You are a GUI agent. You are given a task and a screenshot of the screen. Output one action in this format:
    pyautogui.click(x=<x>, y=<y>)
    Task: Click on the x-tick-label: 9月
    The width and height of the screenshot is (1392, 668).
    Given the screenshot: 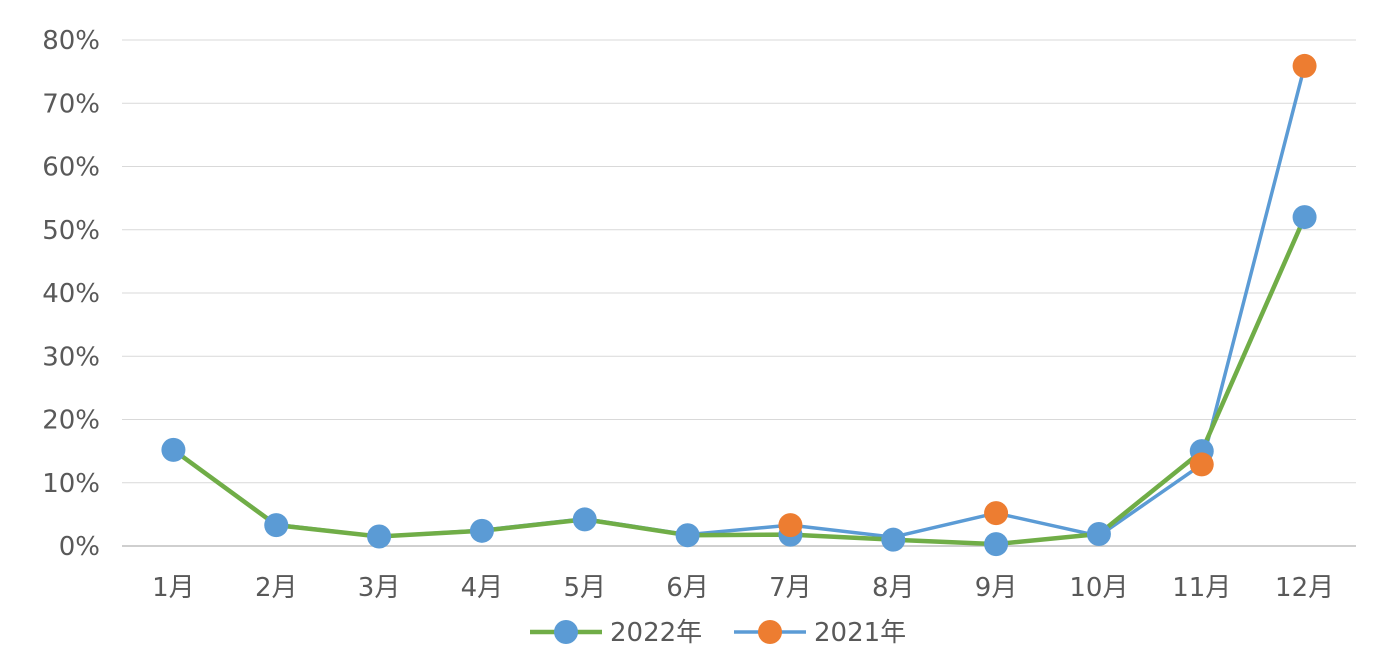 What is the action you would take?
    pyautogui.click(x=996, y=588)
    